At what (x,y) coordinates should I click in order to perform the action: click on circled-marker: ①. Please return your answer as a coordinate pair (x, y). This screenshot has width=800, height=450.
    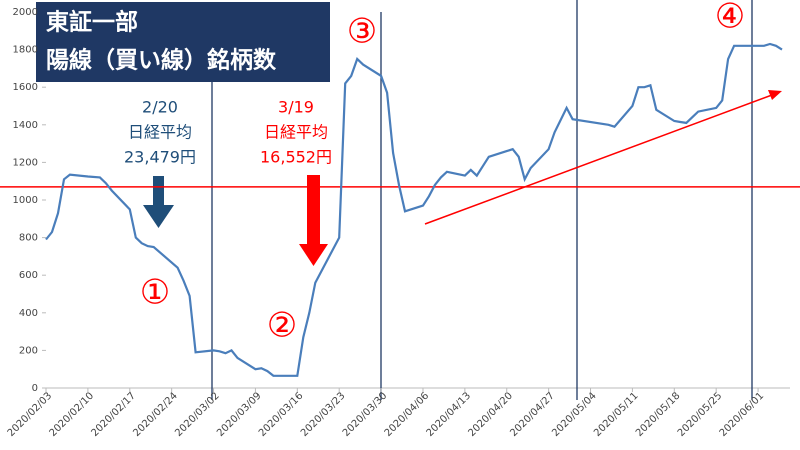
    Looking at the image, I should click on (155, 293).